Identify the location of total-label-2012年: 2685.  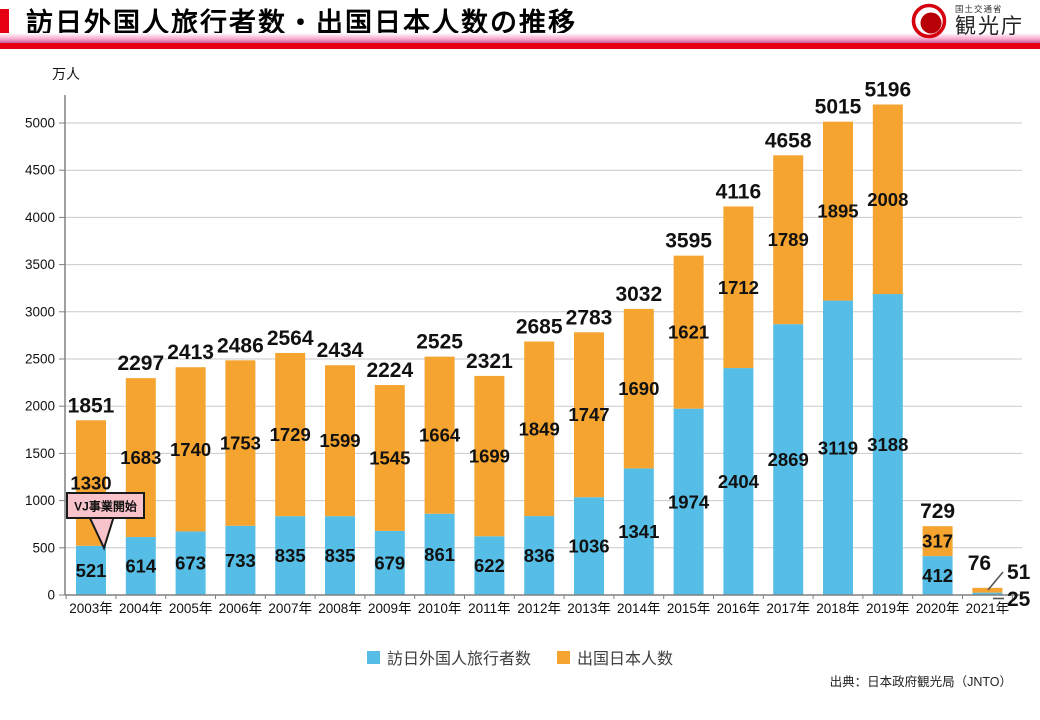
(539, 327).